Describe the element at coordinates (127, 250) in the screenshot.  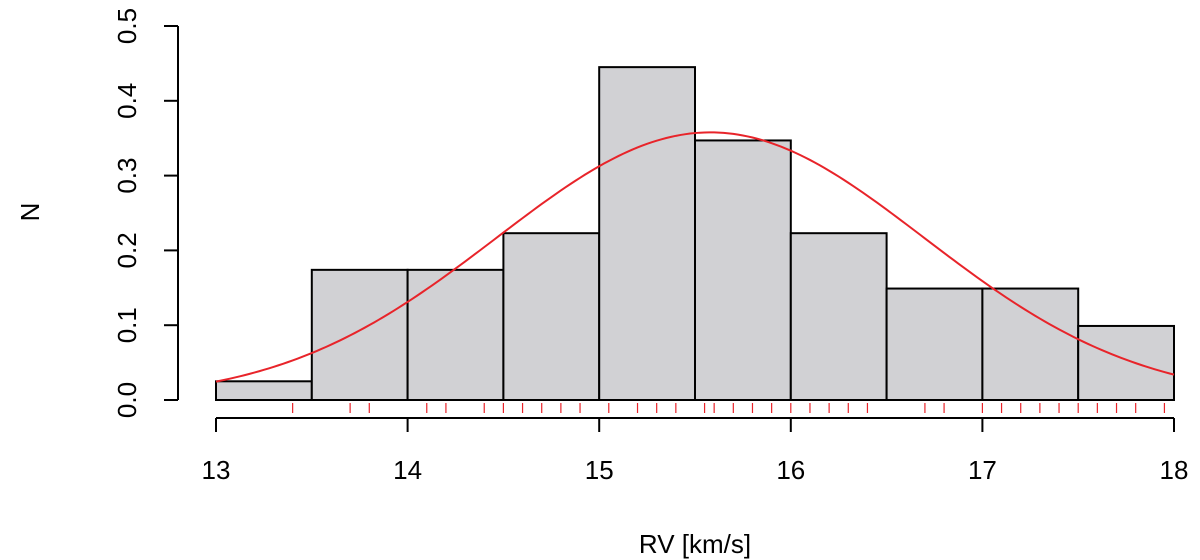
I see `y-tick-label: 0.2` at that location.